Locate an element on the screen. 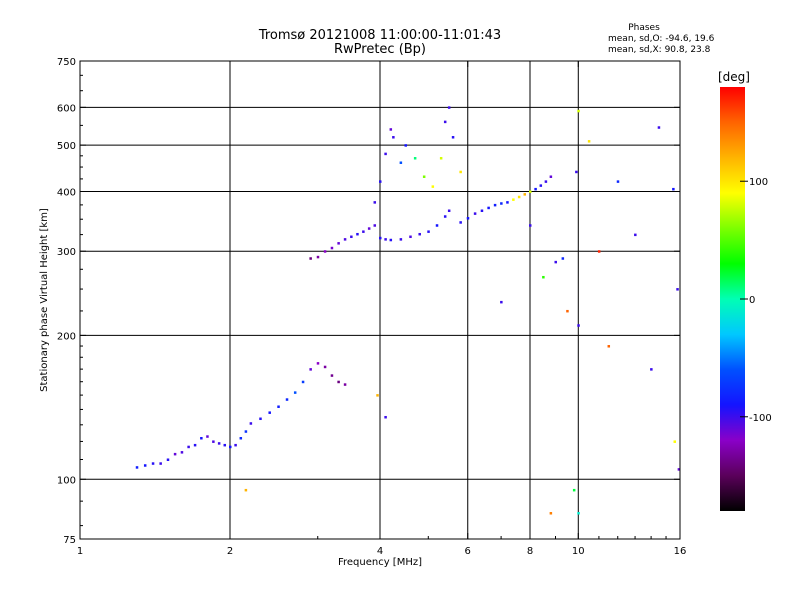 Image resolution: width=800 pixels, height=600 pixels. y-tick-label: 600 is located at coordinates (66, 108).